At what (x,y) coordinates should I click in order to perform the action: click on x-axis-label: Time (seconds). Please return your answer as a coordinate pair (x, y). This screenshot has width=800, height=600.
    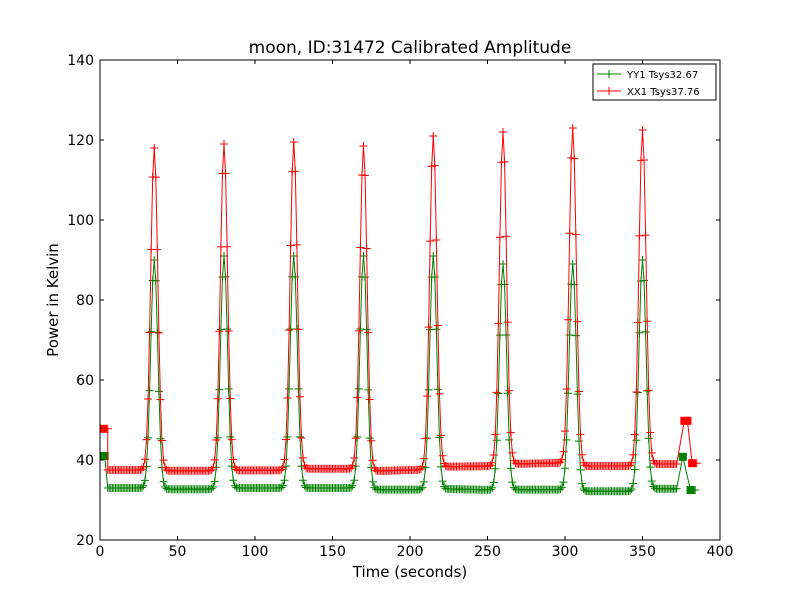
    Looking at the image, I should click on (410, 572).